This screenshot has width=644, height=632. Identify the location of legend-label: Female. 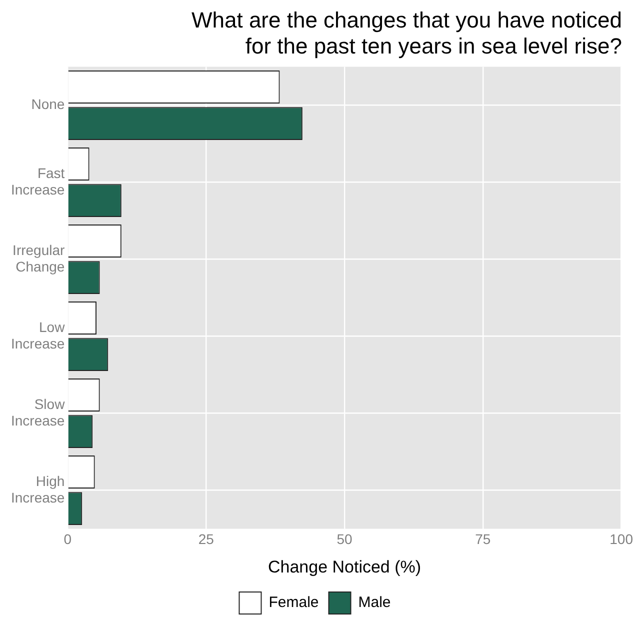
(293, 603).